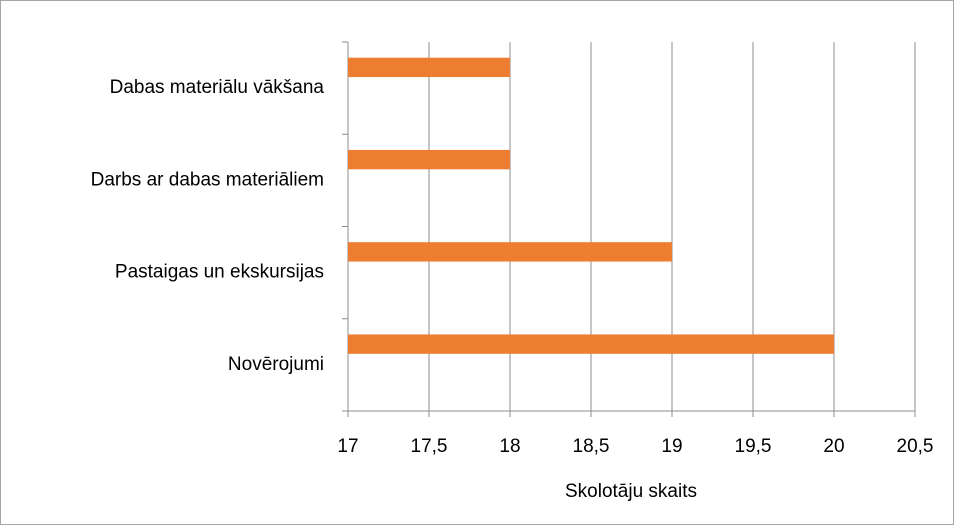 The width and height of the screenshot is (955, 526). I want to click on y-tick-label: Darbs ar dabas materiāliem, so click(207, 179).